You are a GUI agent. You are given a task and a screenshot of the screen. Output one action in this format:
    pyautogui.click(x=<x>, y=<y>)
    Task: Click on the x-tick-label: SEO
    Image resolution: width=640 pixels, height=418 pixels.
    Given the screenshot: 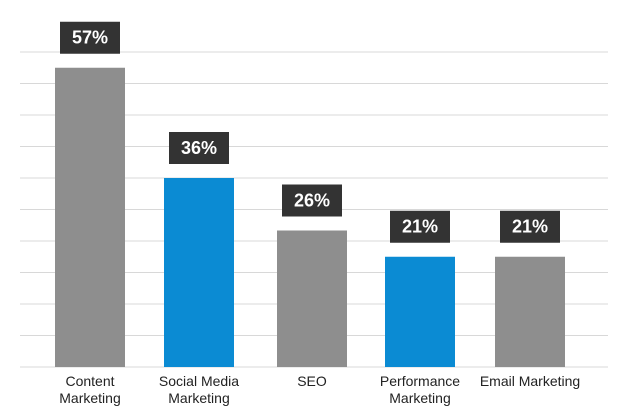 What is the action you would take?
    pyautogui.click(x=312, y=381)
    